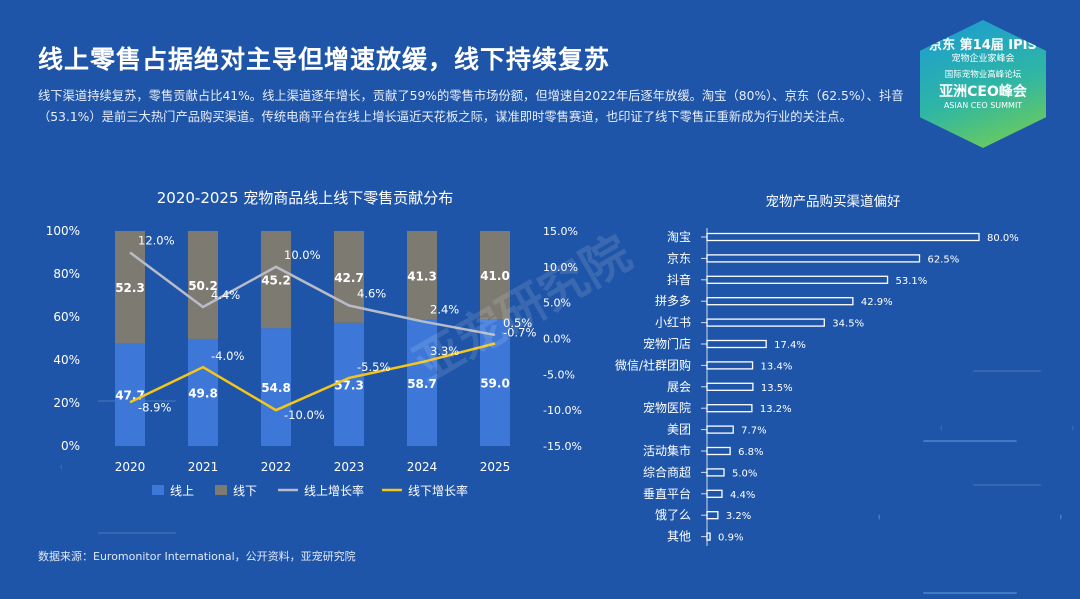 The width and height of the screenshot is (1080, 599). I want to click on hbar-value: 13.4%, so click(777, 366).